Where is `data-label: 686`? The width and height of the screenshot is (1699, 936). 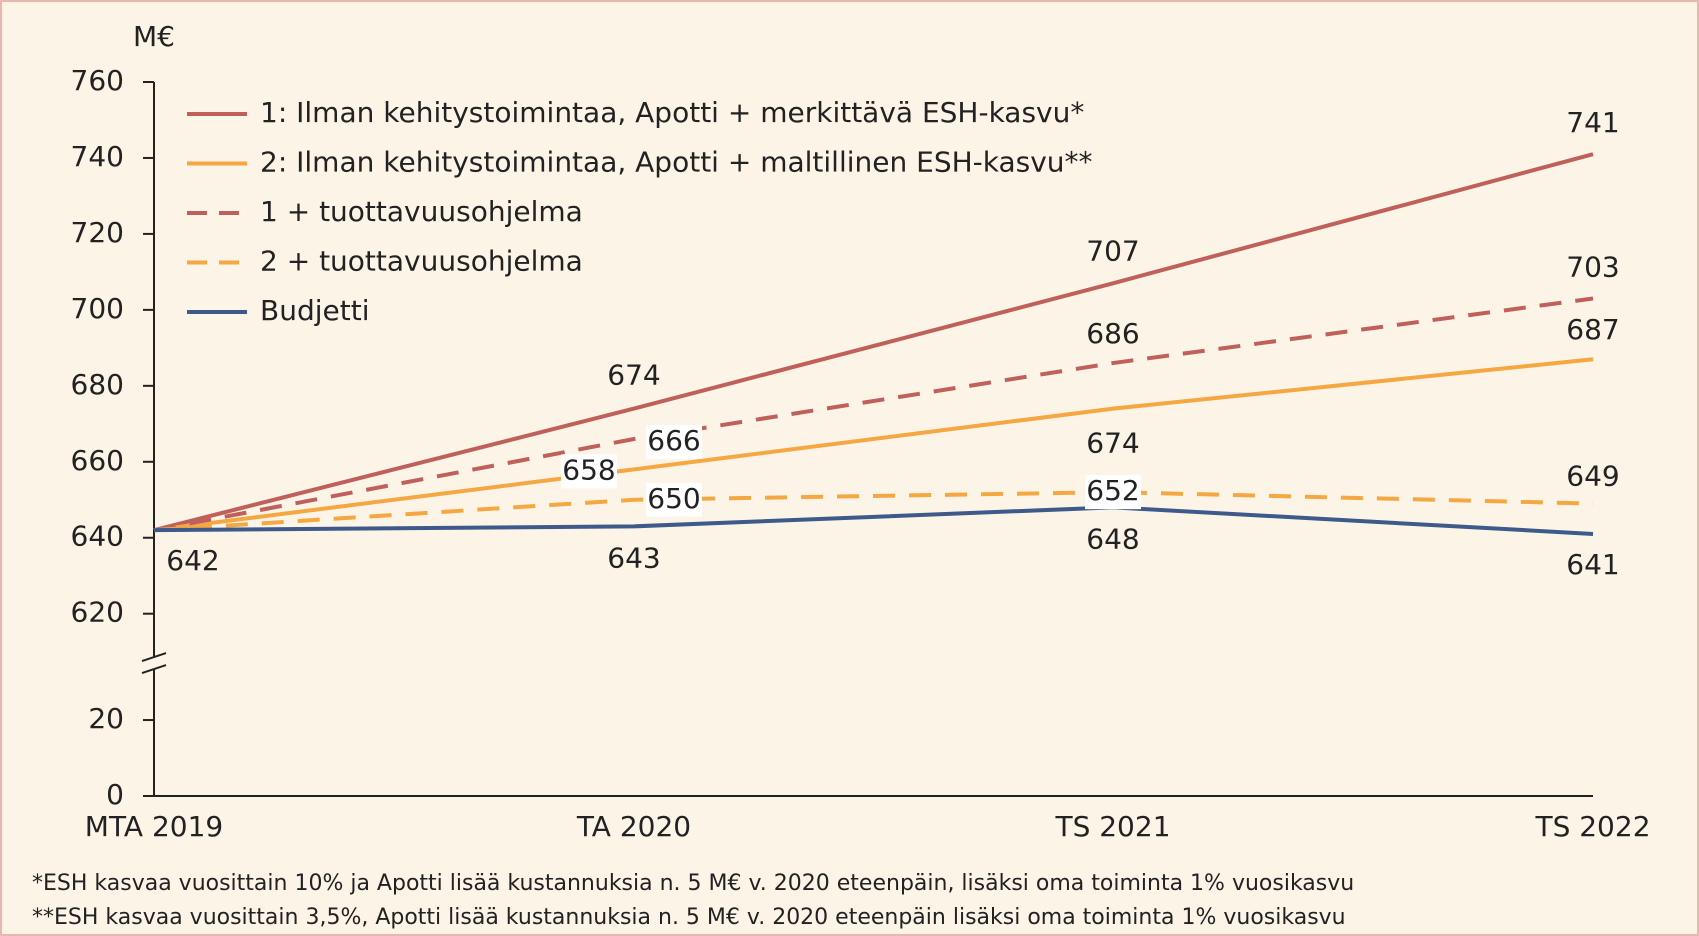
data-label: 686 is located at coordinates (1112, 333).